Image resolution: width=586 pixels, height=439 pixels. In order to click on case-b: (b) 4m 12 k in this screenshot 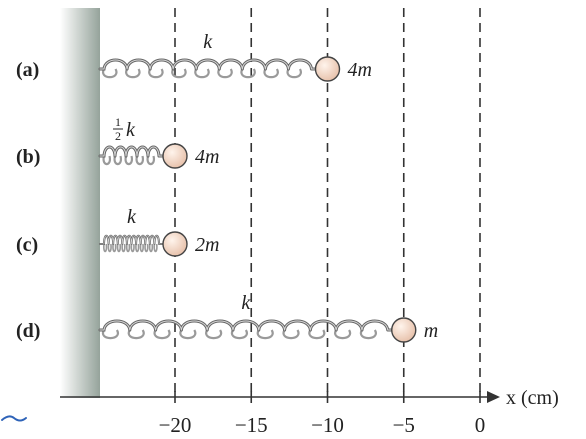, I will do `click(117, 142)`.